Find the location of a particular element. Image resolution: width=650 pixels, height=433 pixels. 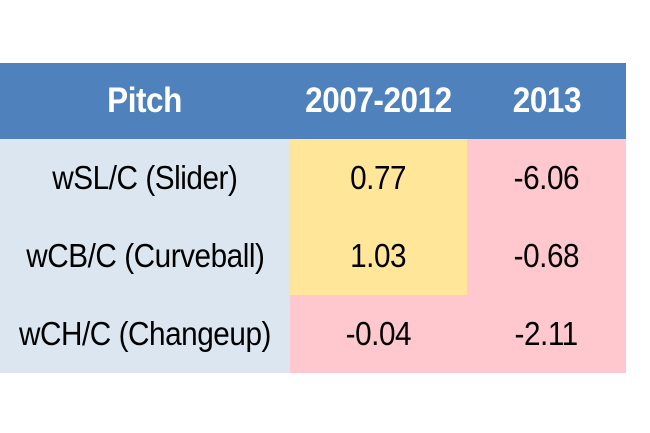

column-header-2007-2012: 2007-2012 is located at coordinates (378, 100).